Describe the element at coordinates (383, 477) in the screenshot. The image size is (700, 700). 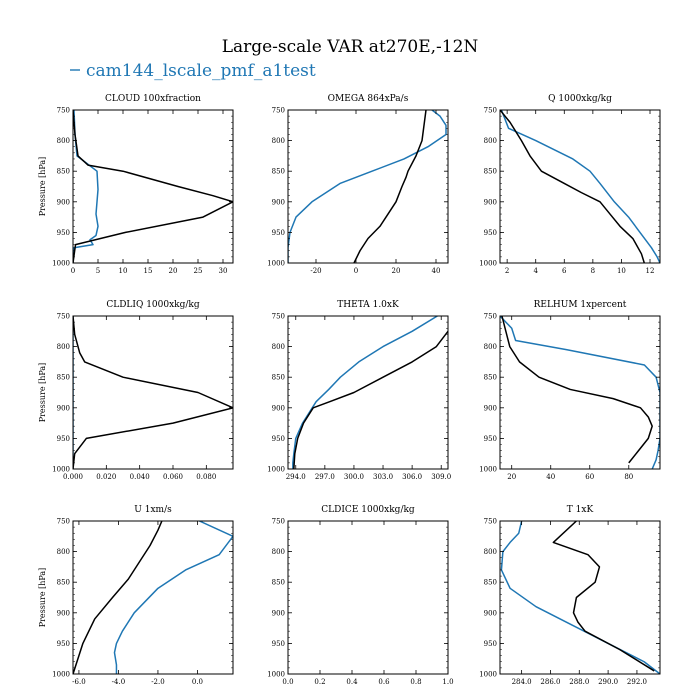
I see `x-tick-label: 303.0` at that location.